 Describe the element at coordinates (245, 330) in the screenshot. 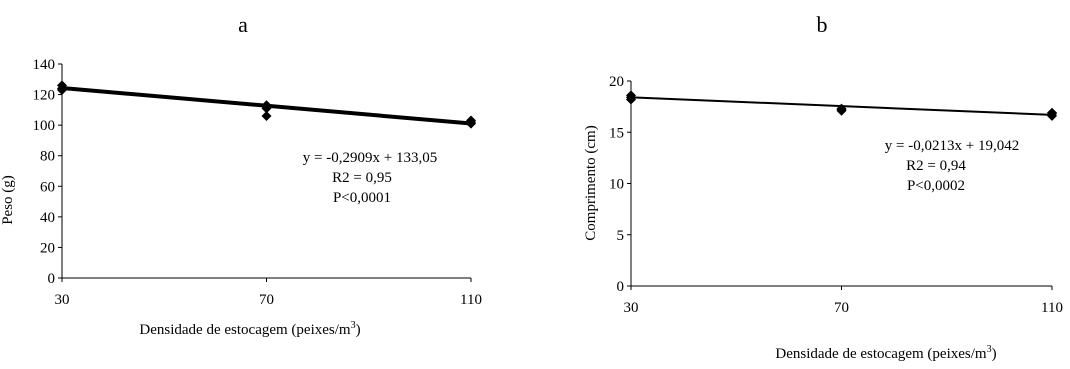

I see `panel-a-x-label-text: Densidade de estocagem (peixes/m` at that location.